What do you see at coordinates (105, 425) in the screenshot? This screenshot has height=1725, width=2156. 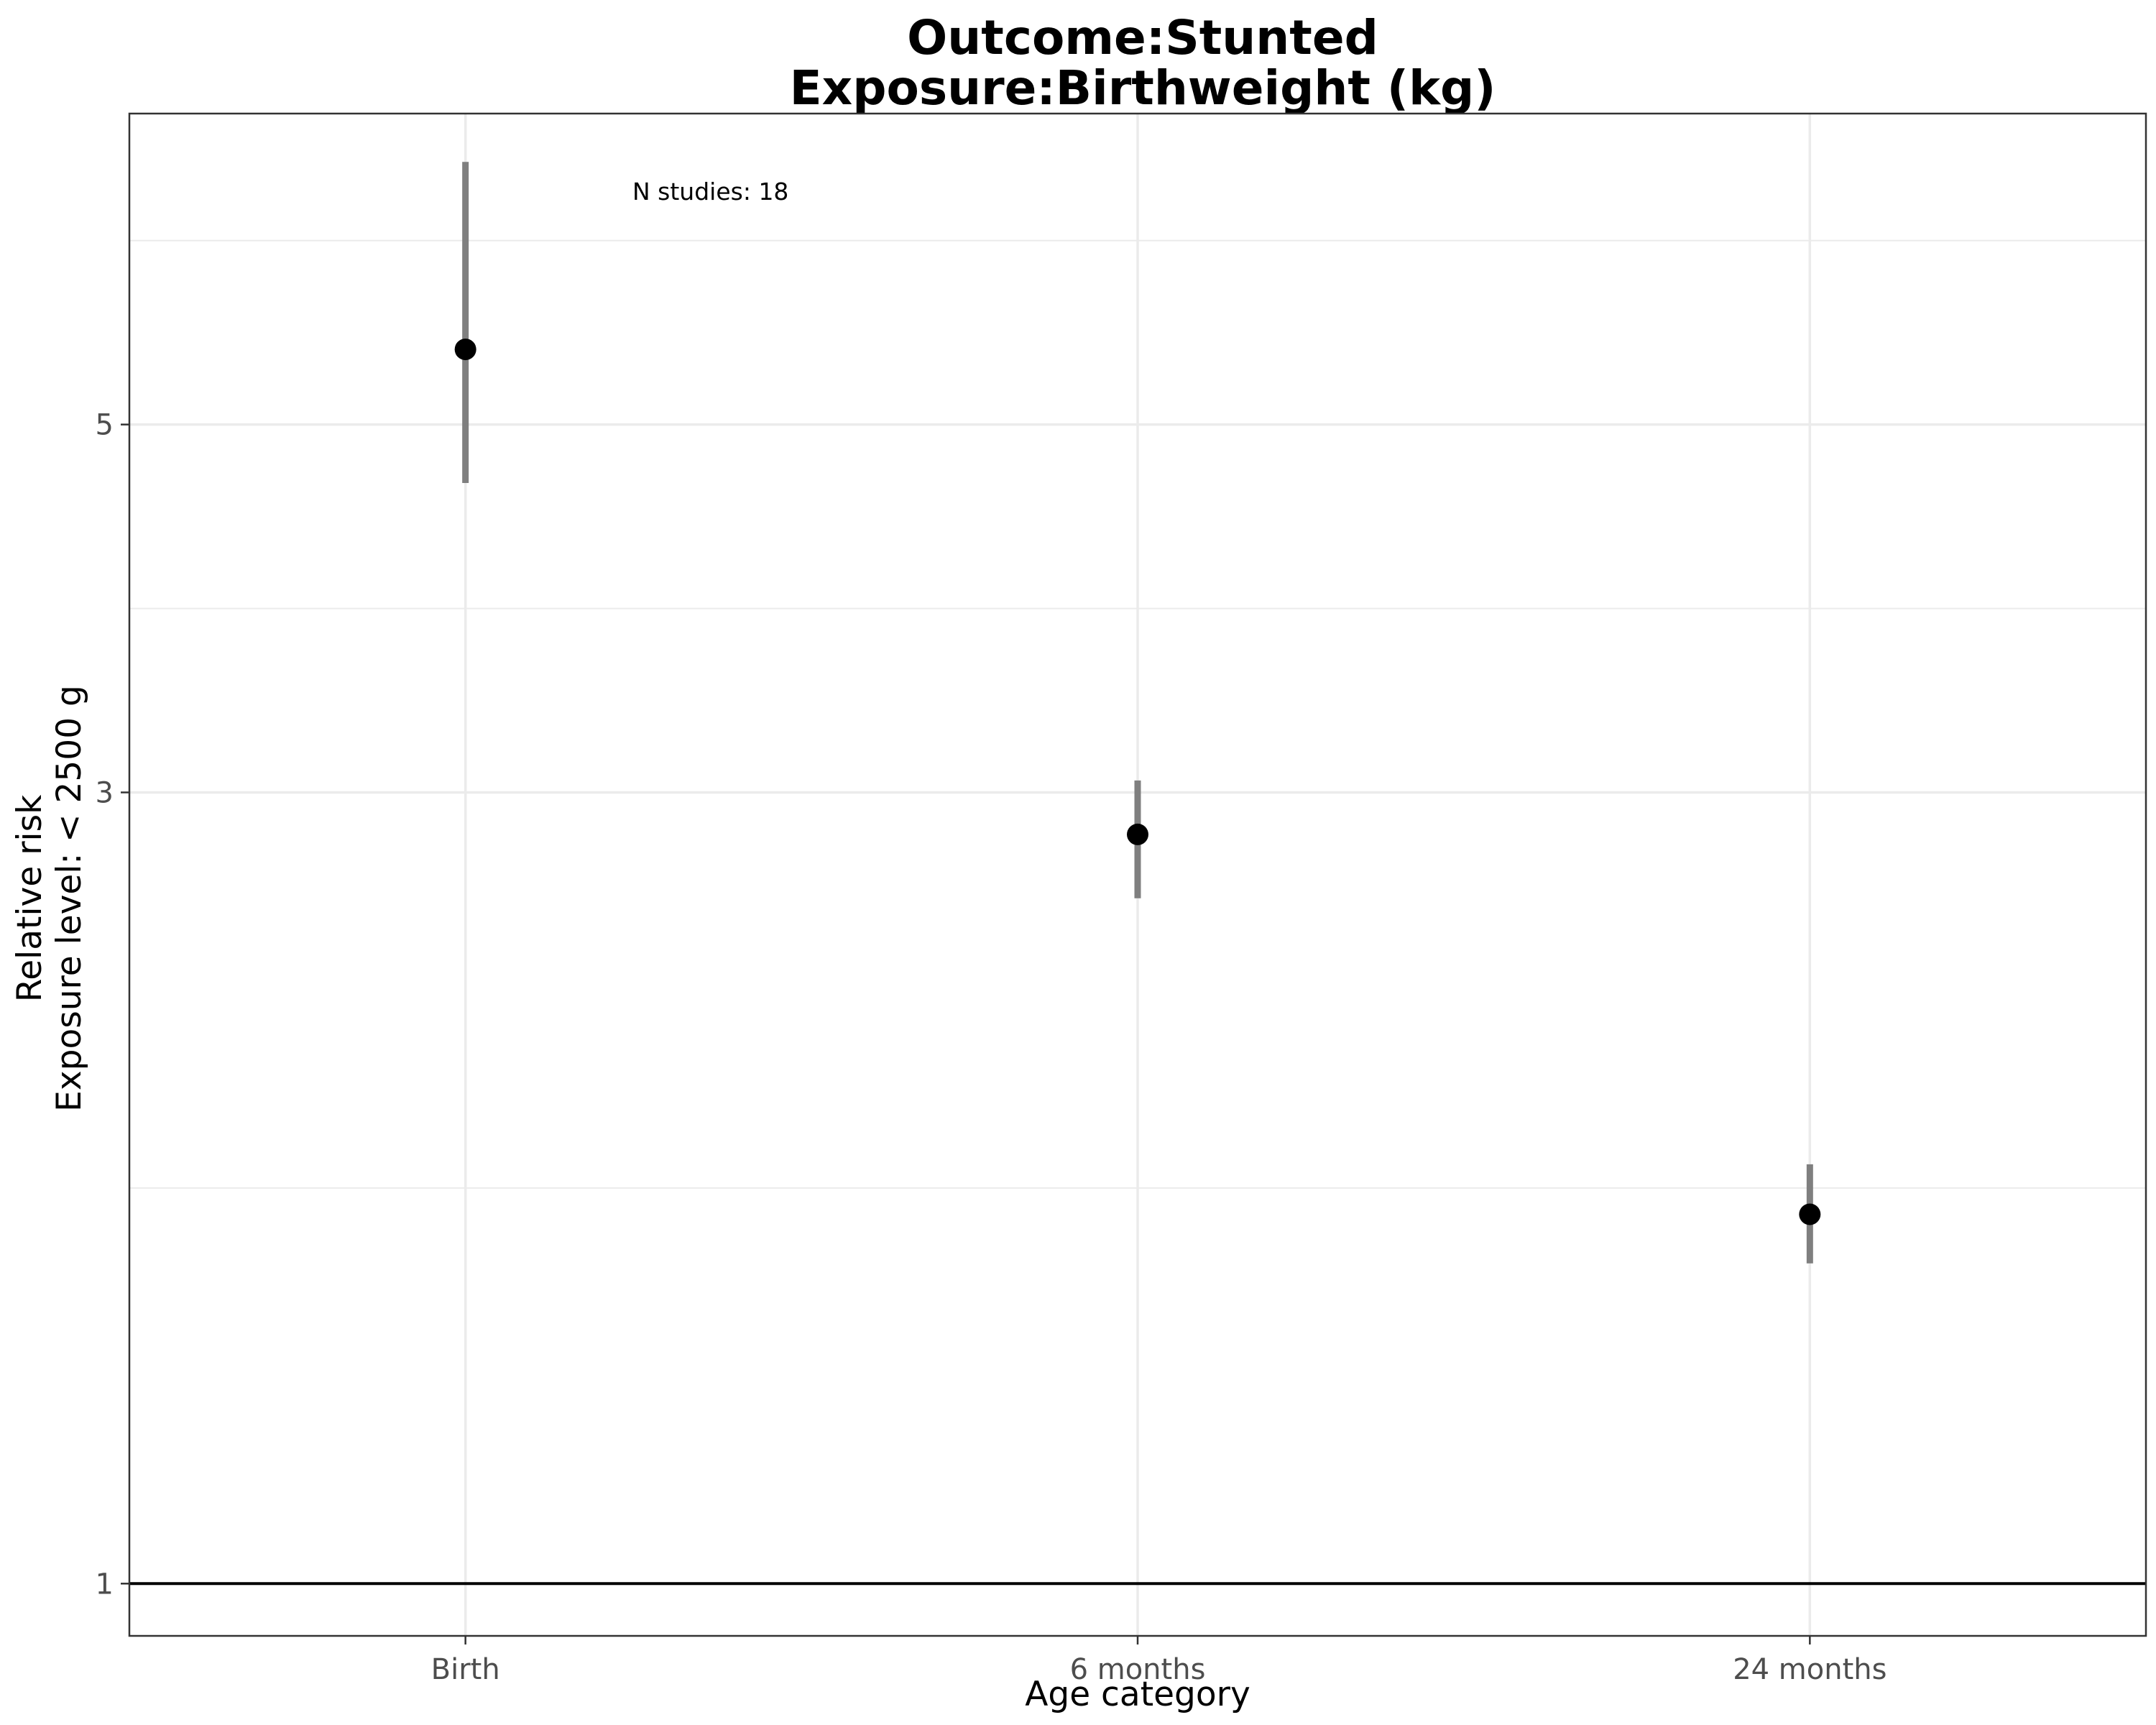 I see `y-tick-label: 5` at bounding box center [105, 425].